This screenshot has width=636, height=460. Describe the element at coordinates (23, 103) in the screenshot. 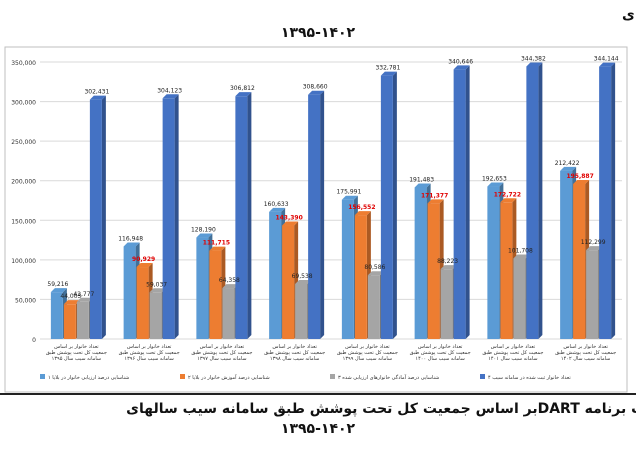

I see `y-tick-label: 300,000` at that location.